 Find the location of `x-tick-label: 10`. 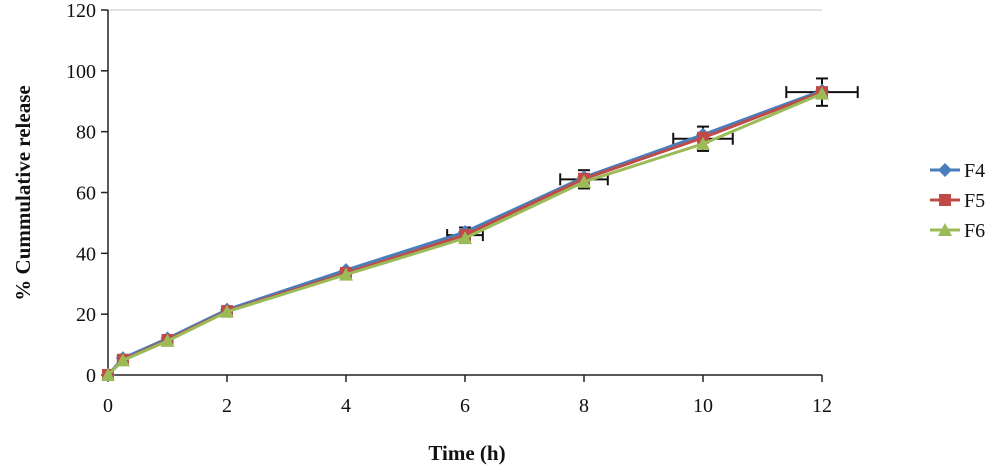

x-tick-label: 10 is located at coordinates (703, 406).